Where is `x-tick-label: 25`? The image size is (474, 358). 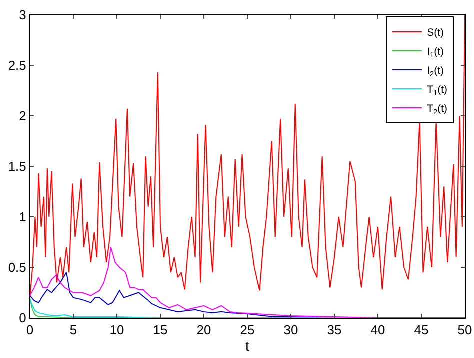 x-tick-label: 25 is located at coordinates (247, 330).